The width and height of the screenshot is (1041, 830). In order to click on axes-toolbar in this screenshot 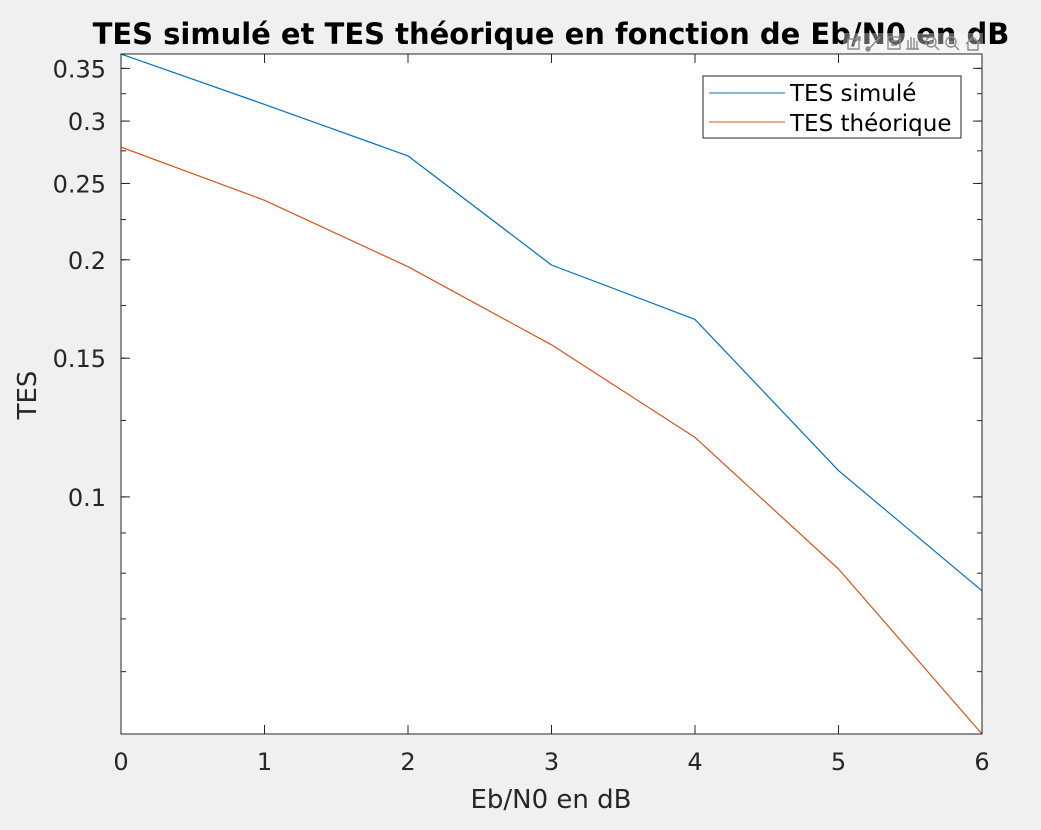, I will do `click(913, 43)`.